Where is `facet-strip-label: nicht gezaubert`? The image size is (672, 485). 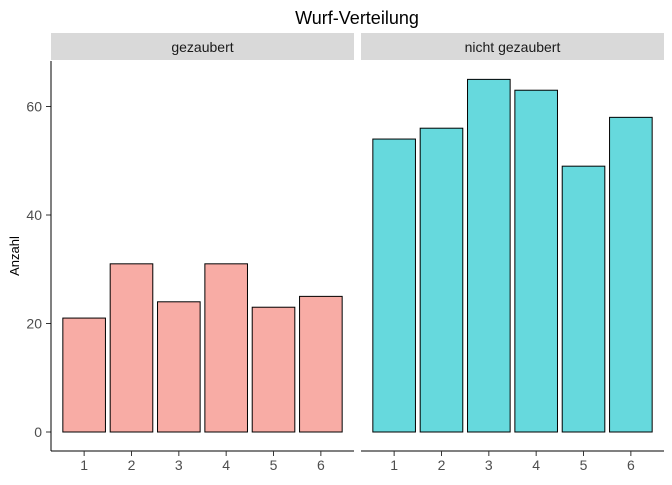 facet-strip-label: nicht gezaubert is located at coordinates (513, 47).